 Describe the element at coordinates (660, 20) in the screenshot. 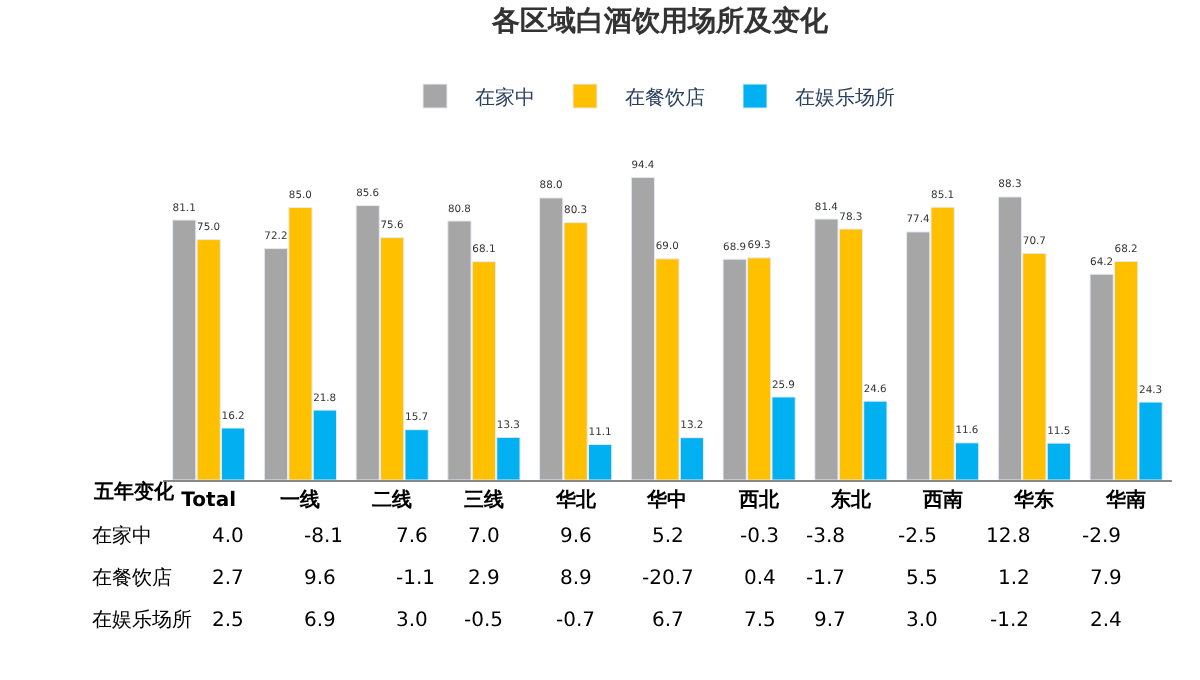

I see `chart-title: 各区域白酒饮用场所及变化` at that location.